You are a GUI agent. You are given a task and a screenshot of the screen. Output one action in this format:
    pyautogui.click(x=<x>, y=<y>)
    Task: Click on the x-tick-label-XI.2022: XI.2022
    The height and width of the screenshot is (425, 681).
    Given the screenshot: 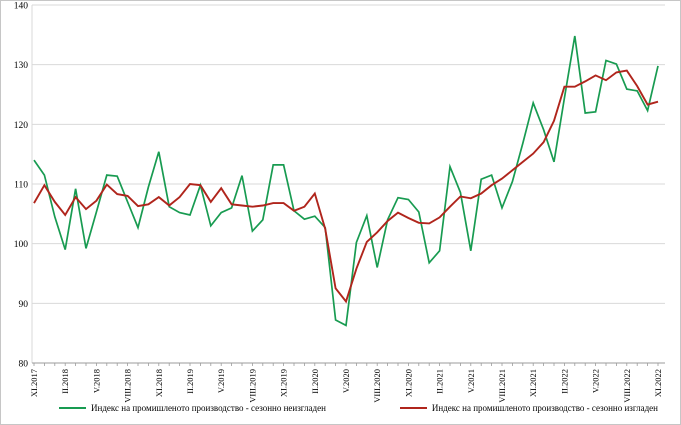 What is the action you would take?
    pyautogui.click(x=658, y=383)
    